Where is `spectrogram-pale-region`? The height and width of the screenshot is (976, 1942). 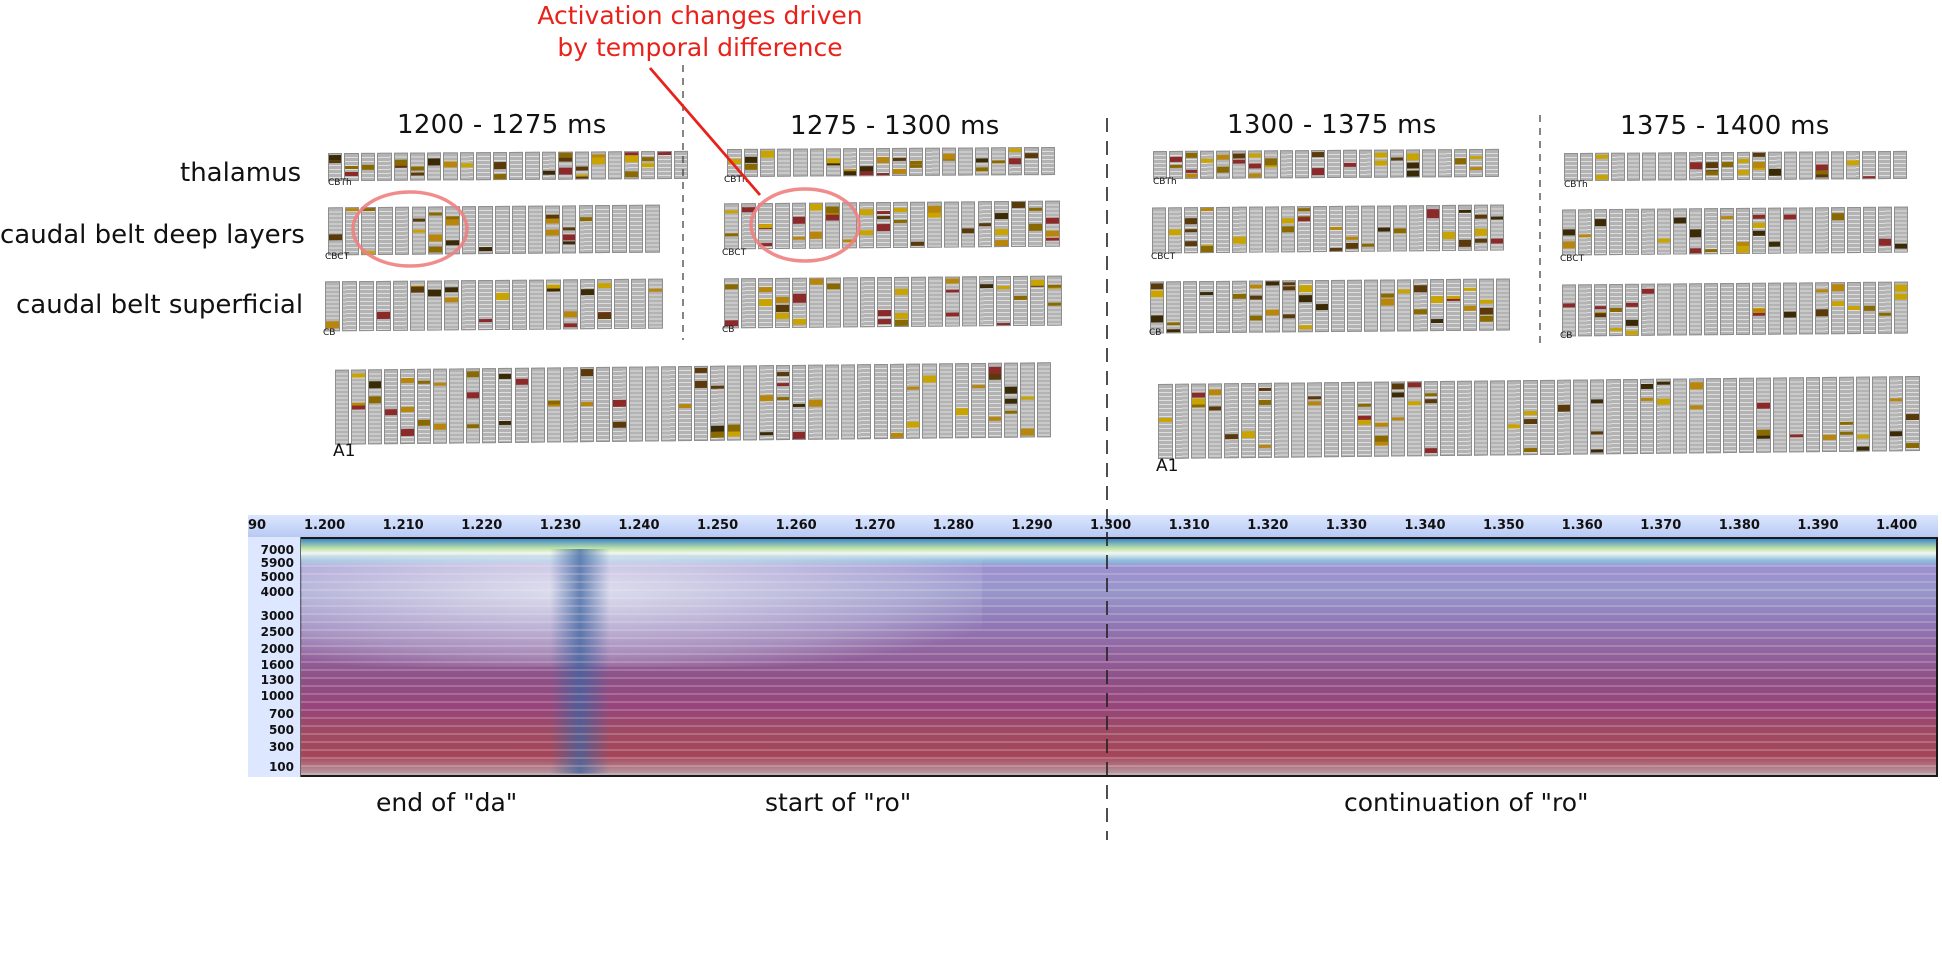 spectrogram-pale-region is located at coordinates (642, 612).